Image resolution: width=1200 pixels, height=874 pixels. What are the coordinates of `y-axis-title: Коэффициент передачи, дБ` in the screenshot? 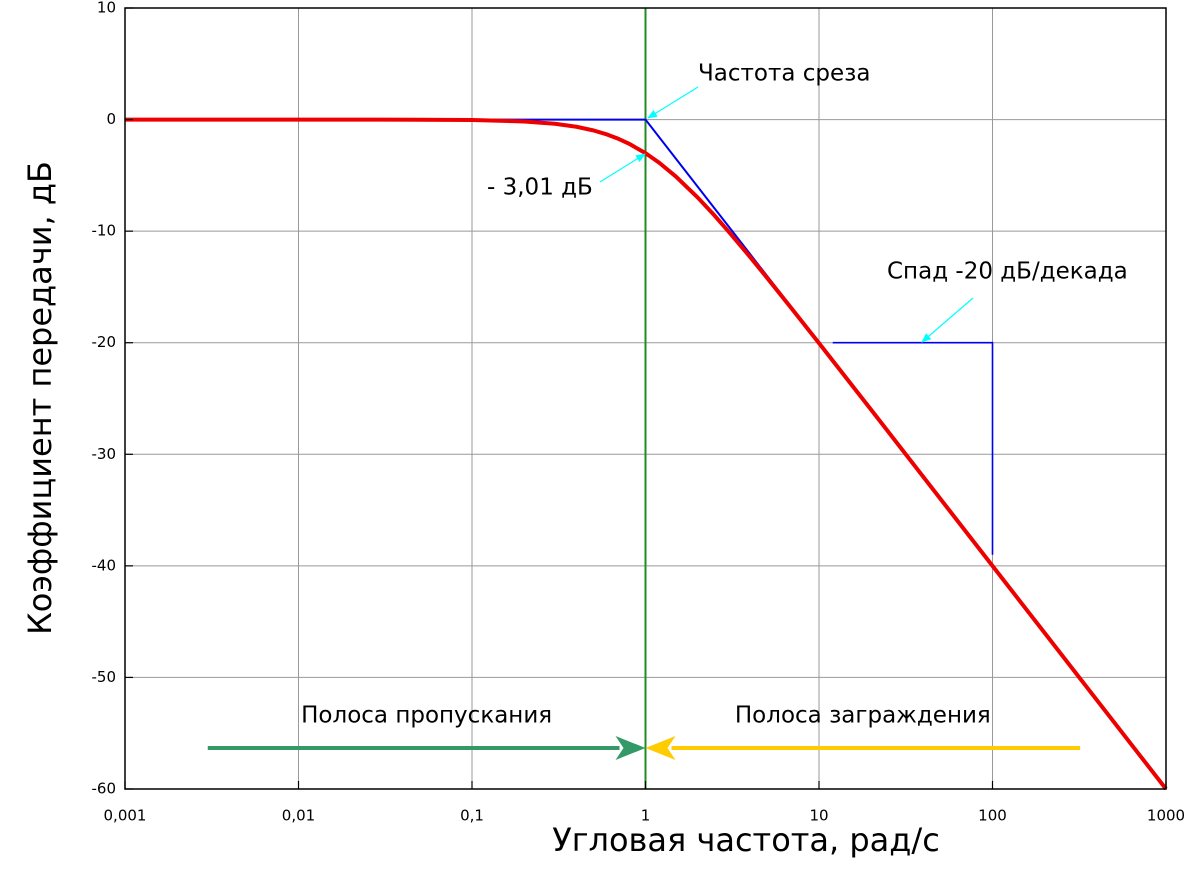 It's located at (40, 398).